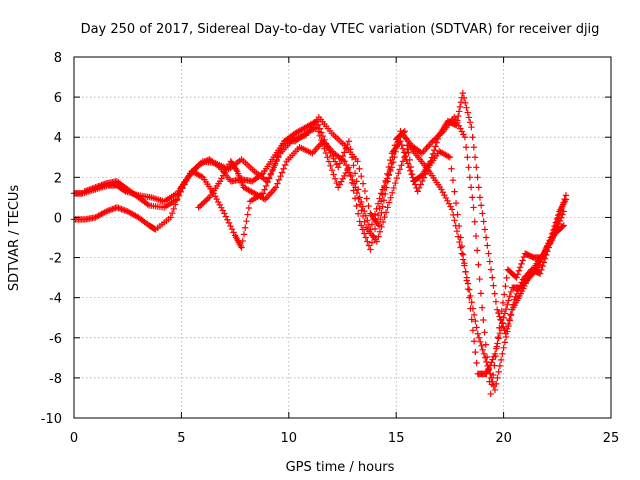 This screenshot has width=640, height=480. I want to click on x-tick-label: 10, so click(289, 438).